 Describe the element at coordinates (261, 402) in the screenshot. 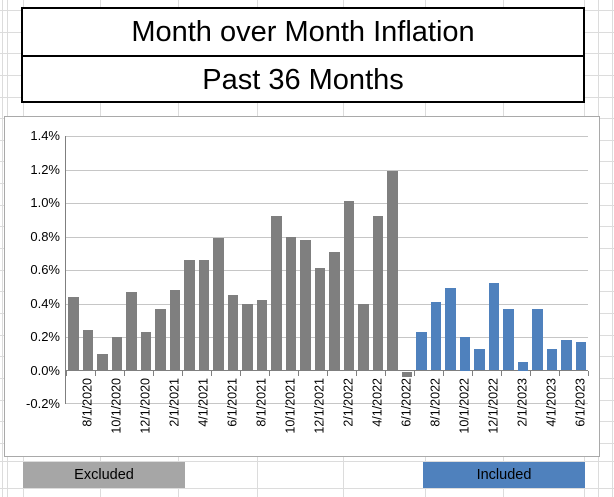

I see `x-axis-tick-label: 8/1/2021` at that location.